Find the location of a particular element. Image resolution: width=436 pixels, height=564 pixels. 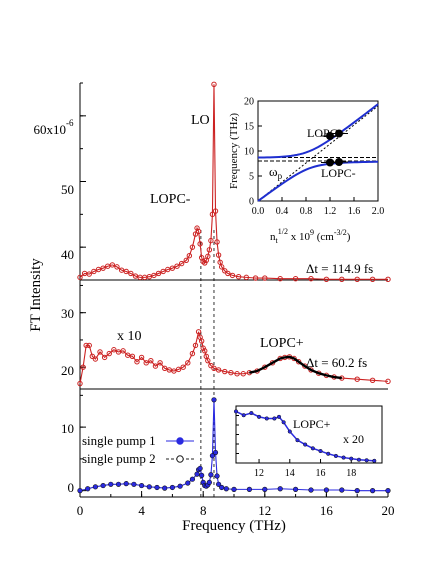

x-tick-label: 20 is located at coordinates (388, 510).